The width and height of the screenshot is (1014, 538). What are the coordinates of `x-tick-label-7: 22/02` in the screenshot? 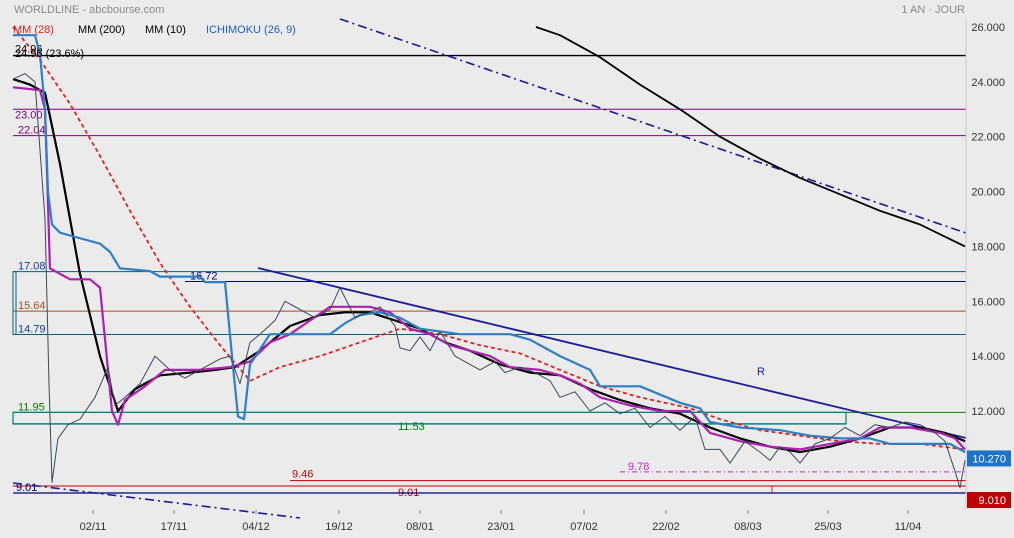 It's located at (666, 527).